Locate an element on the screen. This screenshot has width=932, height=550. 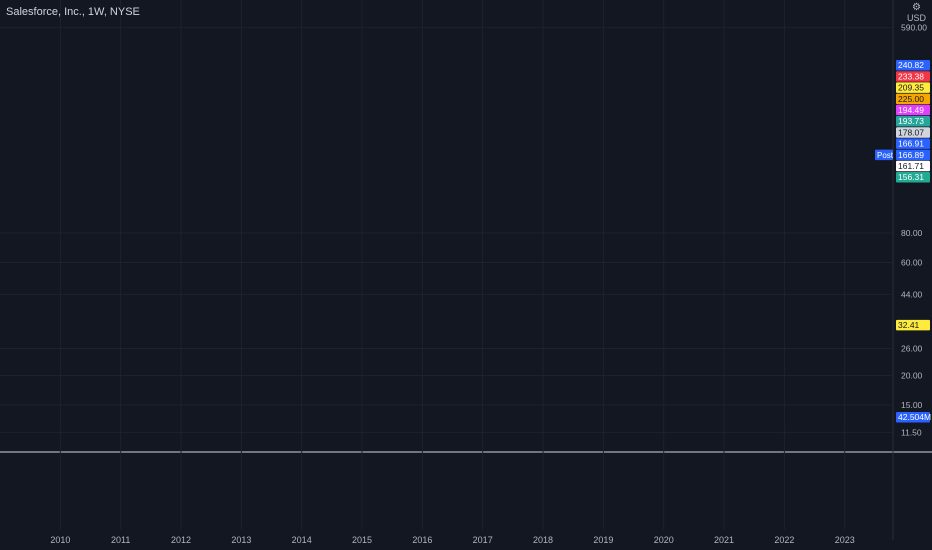
y-tick-label: 20.00 is located at coordinates (912, 375).